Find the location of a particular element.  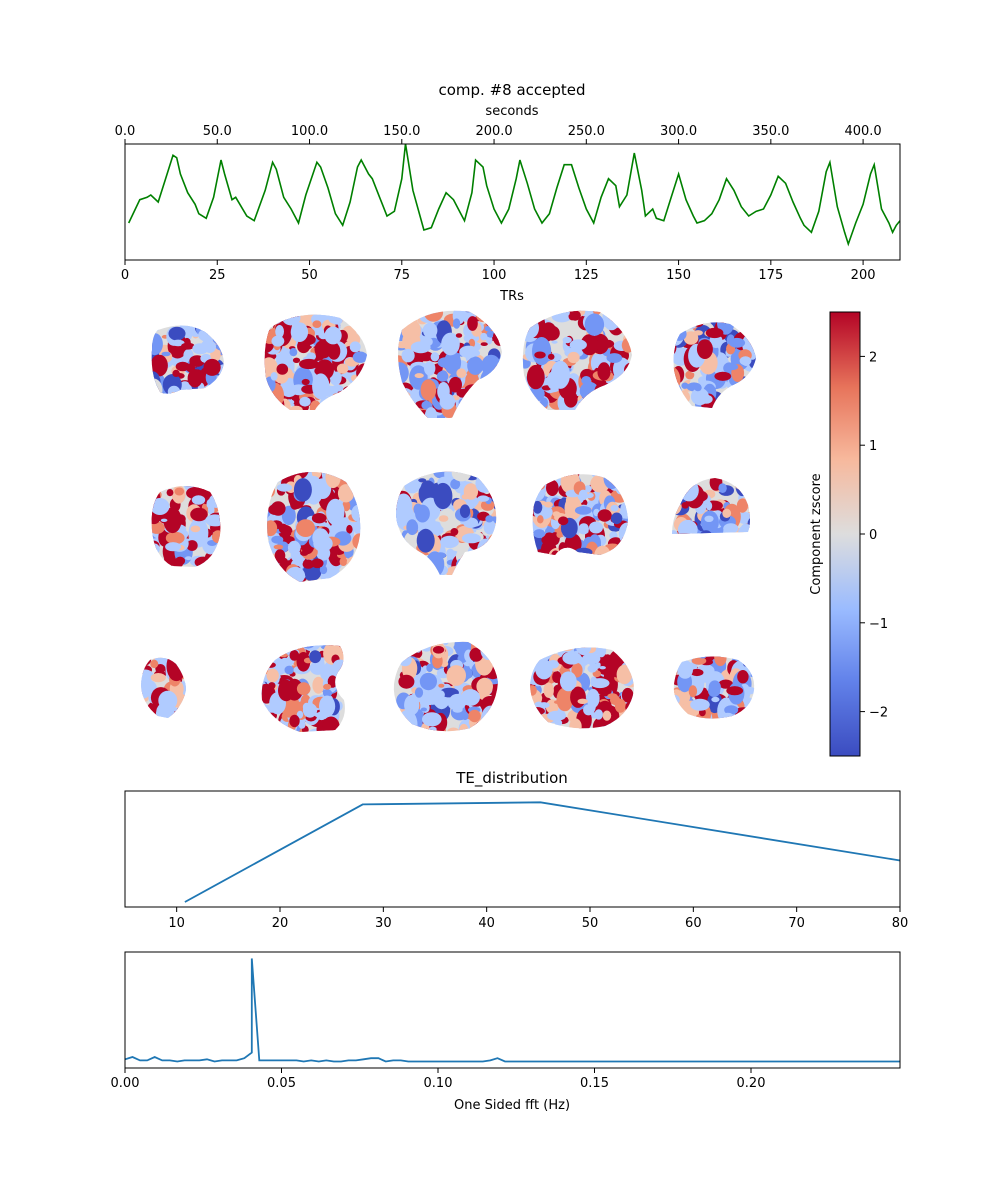

colorbar-ticks: −2 −1 0 1 2 is located at coordinates (874, 535).